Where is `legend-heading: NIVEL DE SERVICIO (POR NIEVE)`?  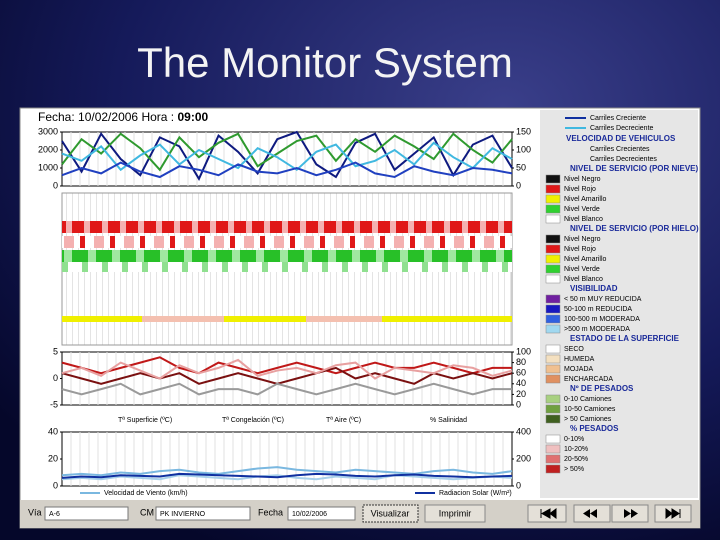 legend-heading: NIVEL DE SERVICIO (POR NIEVE) is located at coordinates (634, 168).